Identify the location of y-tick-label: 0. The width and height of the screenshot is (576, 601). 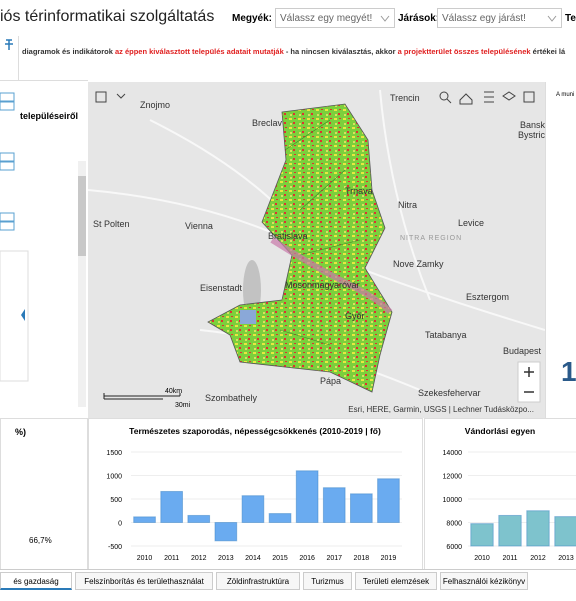
(120, 524).